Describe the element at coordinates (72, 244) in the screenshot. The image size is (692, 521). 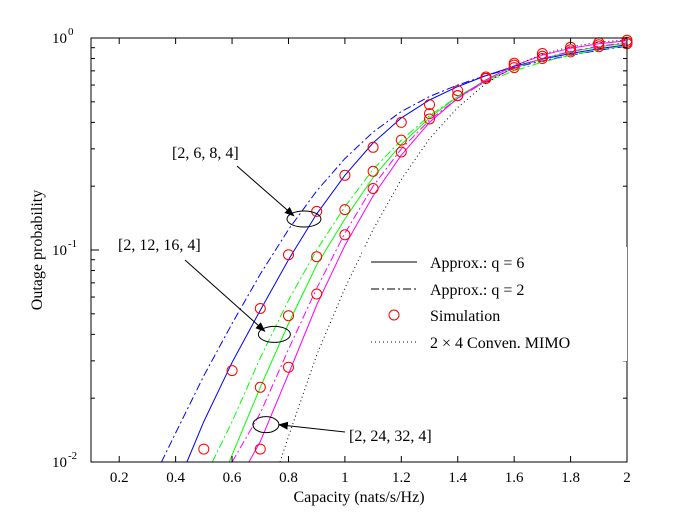
I see `y-tick-label-exponent: -1` at that location.